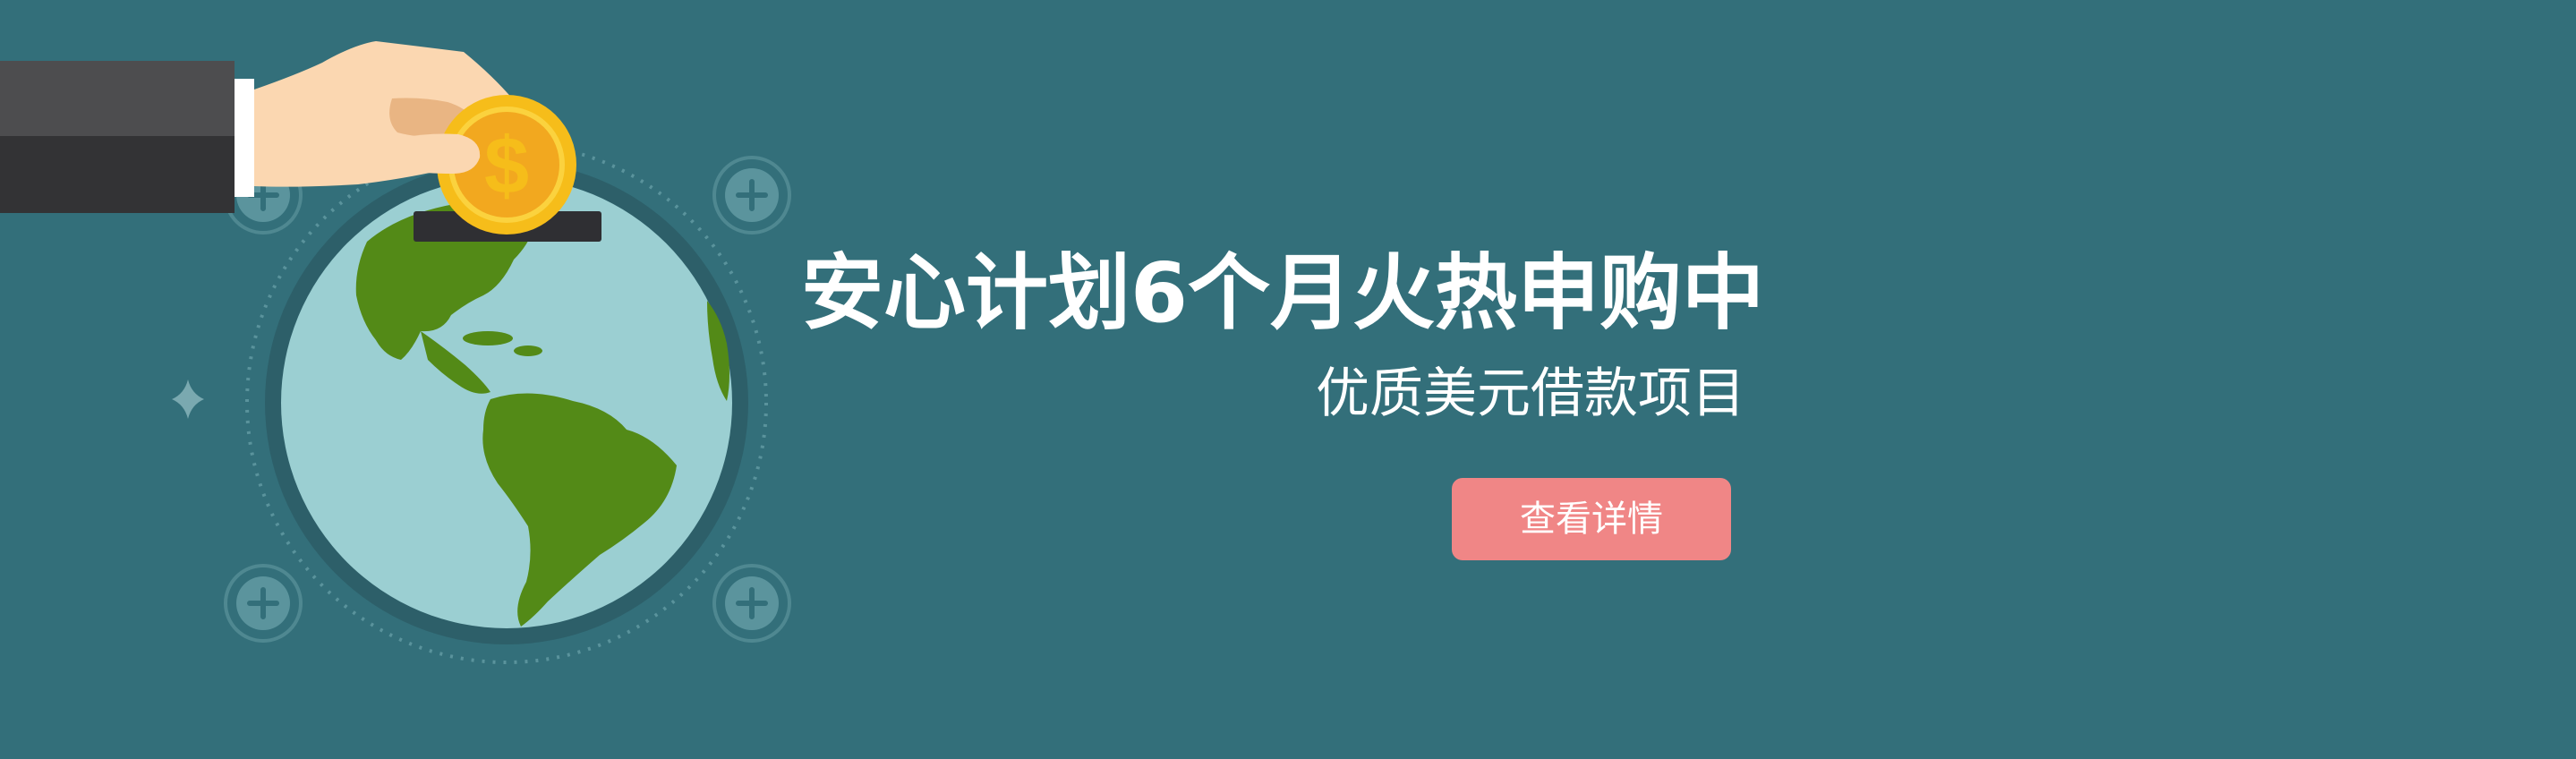 The image size is (2576, 759). What do you see at coordinates (188, 399) in the screenshot?
I see `sparkle-icon` at bounding box center [188, 399].